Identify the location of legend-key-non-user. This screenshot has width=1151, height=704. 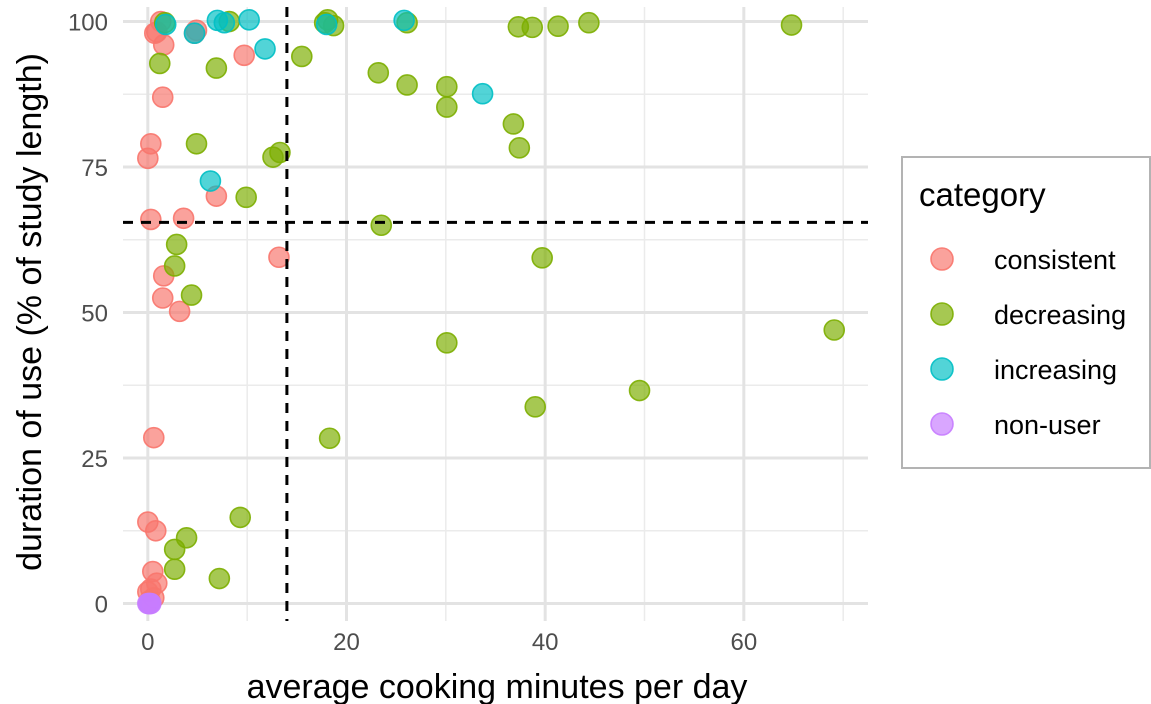
(942, 424).